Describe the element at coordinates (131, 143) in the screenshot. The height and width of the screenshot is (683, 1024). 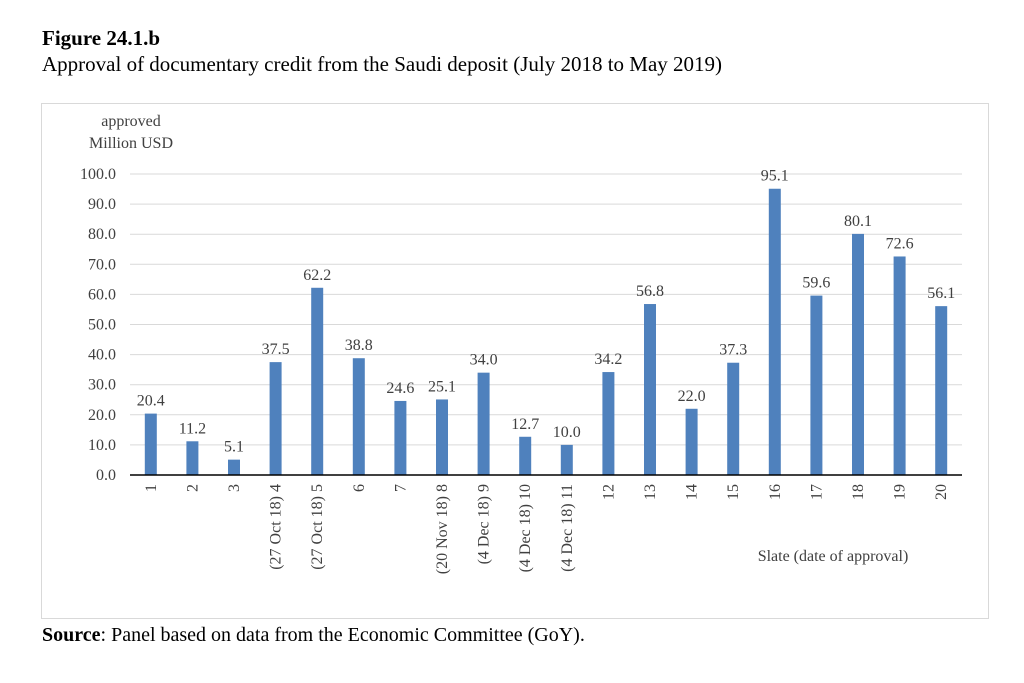
I see `y-axis-label-line-2: Million USD` at that location.